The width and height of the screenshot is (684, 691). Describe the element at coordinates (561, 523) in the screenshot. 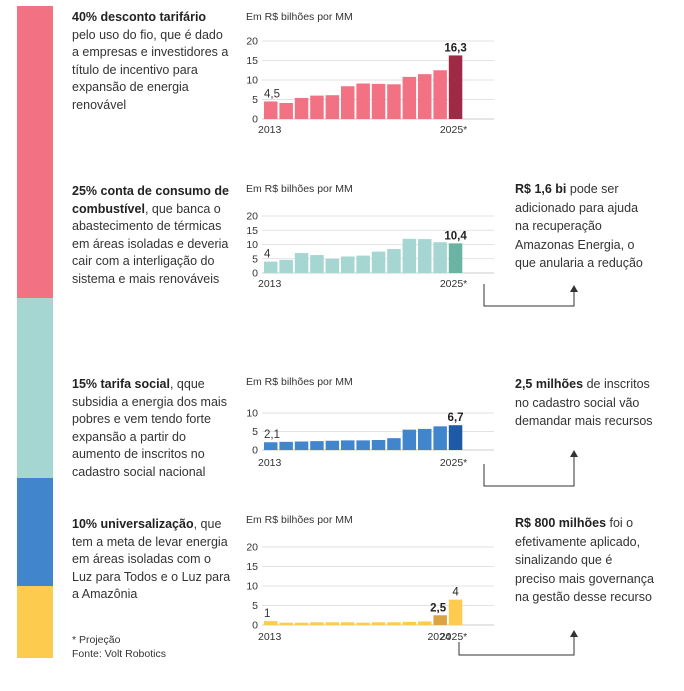

I see `note-governanca-title: R$ 800 milhões` at that location.